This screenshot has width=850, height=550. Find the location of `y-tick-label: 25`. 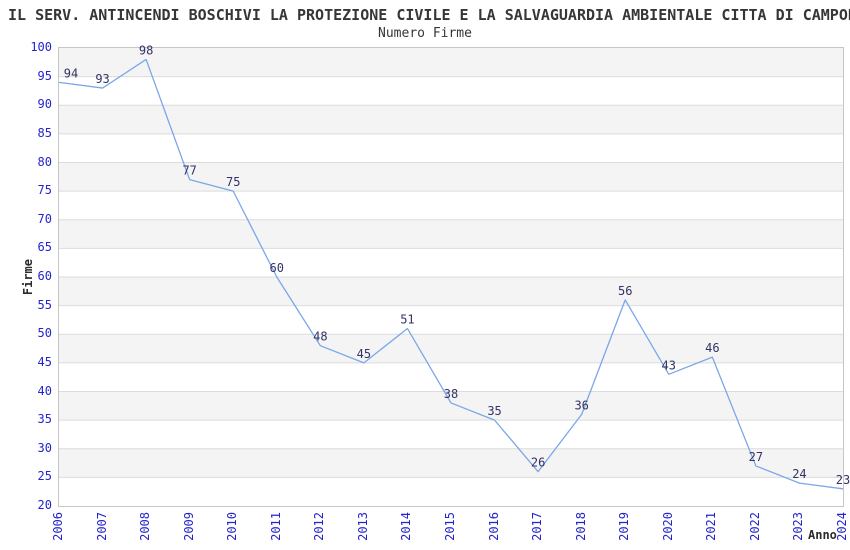

y-tick-label: 25 is located at coordinates (44, 476).